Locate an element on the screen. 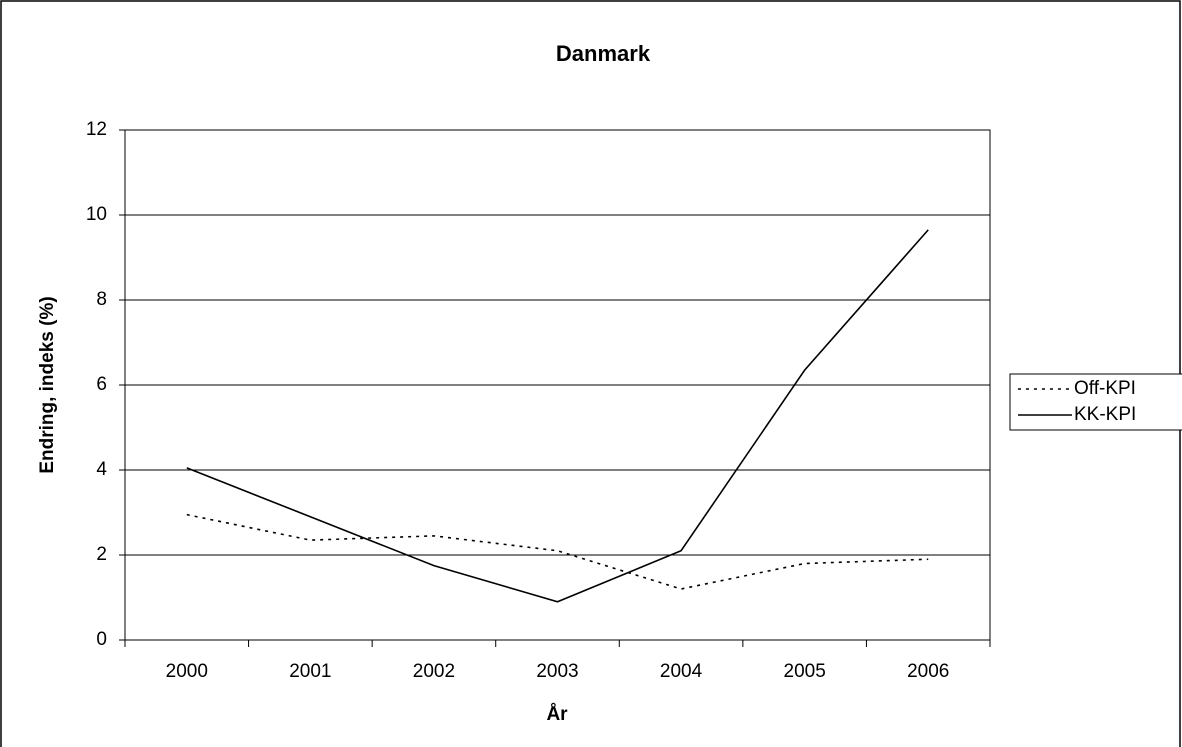 This screenshot has height=747, width=1182. x-tick-label: 2004 is located at coordinates (681, 671).